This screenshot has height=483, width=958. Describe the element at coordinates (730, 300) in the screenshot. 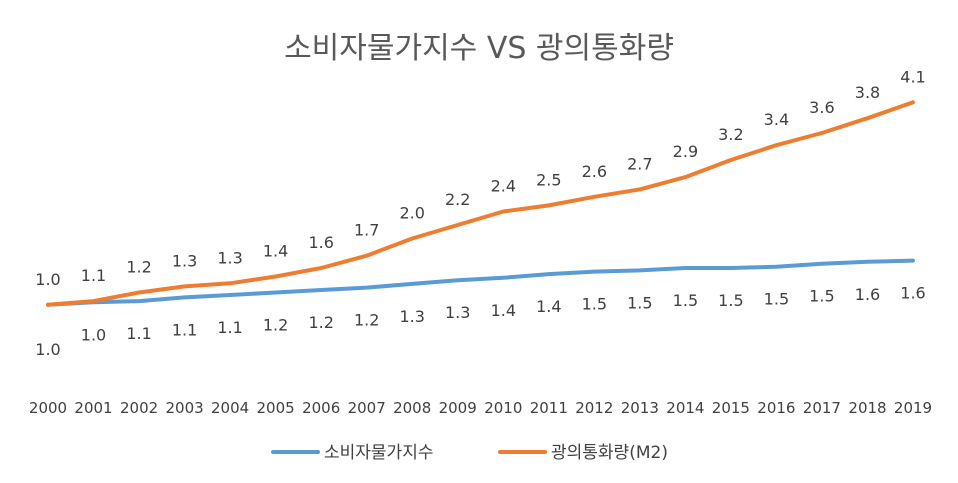

I see `data-label-s0-15: 1.5` at that location.